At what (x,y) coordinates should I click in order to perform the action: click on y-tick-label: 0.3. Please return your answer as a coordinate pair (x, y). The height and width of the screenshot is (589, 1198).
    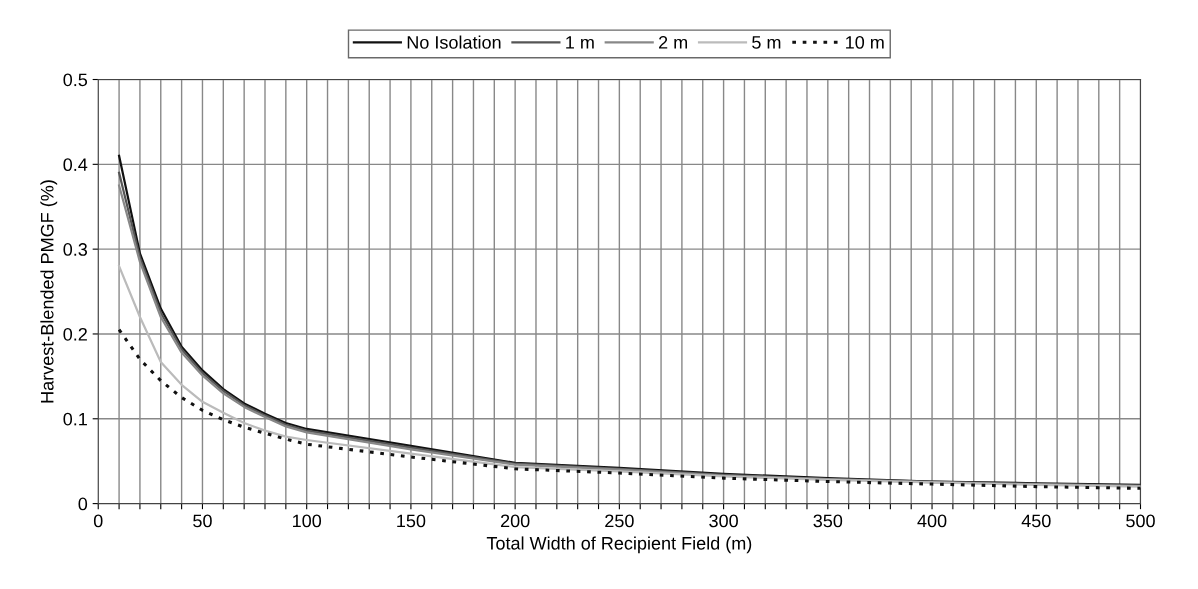
    Looking at the image, I should click on (75, 249).